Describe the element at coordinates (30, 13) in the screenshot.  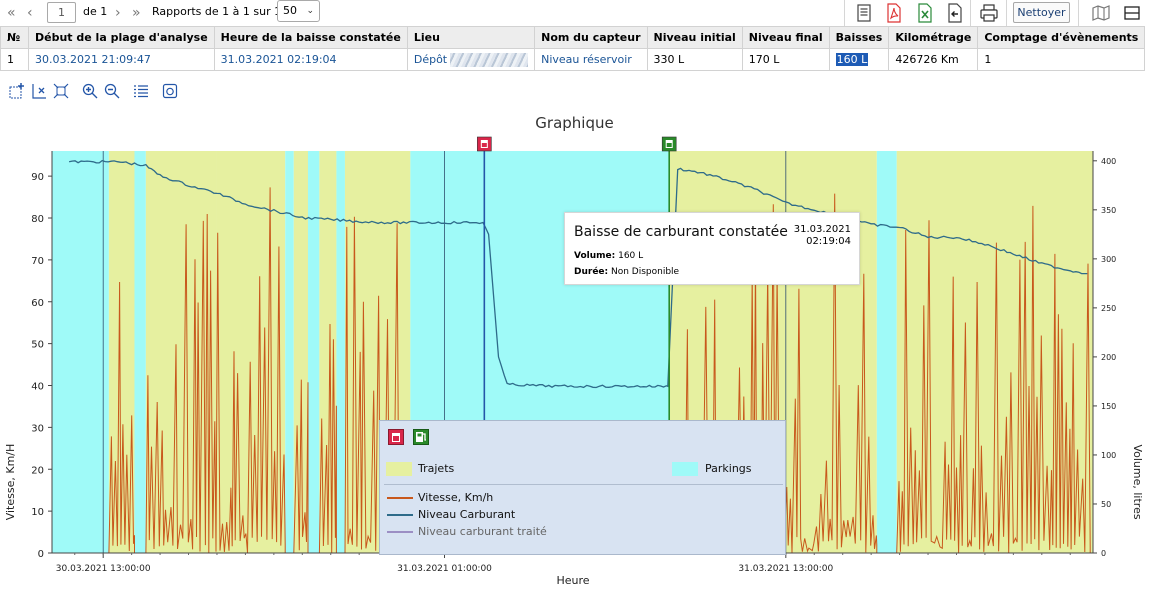
I see `prev-page-button: ‹` at that location.